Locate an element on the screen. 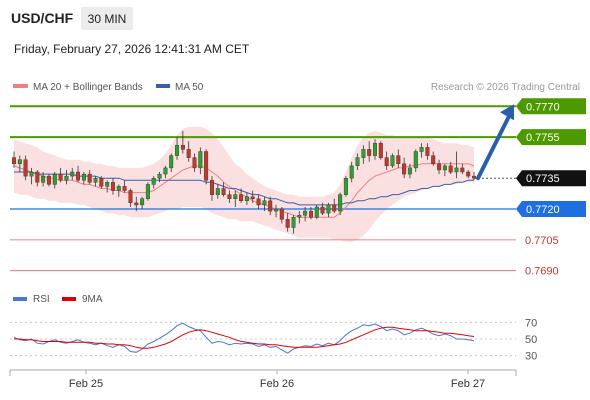 The height and width of the screenshot is (400, 590). ma20-legend-label: MA 20 + Bollinger Bands is located at coordinates (88, 87).